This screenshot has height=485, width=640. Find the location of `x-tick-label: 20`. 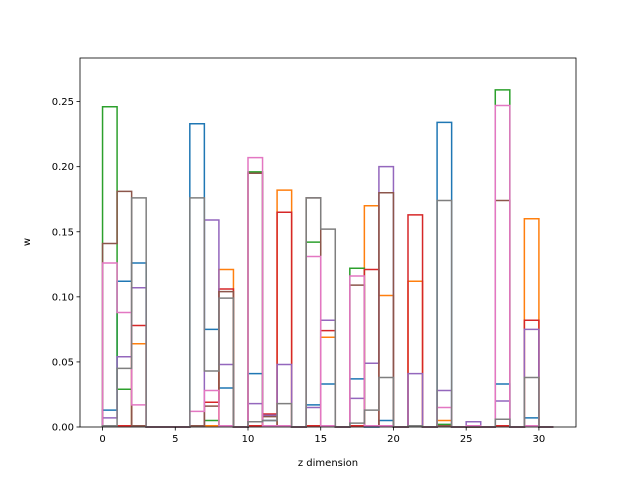

x-tick-label: 20 is located at coordinates (393, 439).